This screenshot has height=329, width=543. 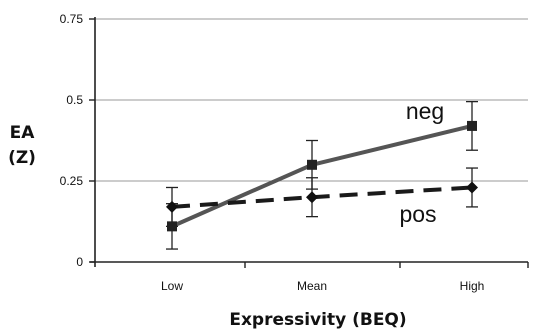 What do you see at coordinates (417, 214) in the screenshot?
I see `series-label-pos: pos` at bounding box center [417, 214].